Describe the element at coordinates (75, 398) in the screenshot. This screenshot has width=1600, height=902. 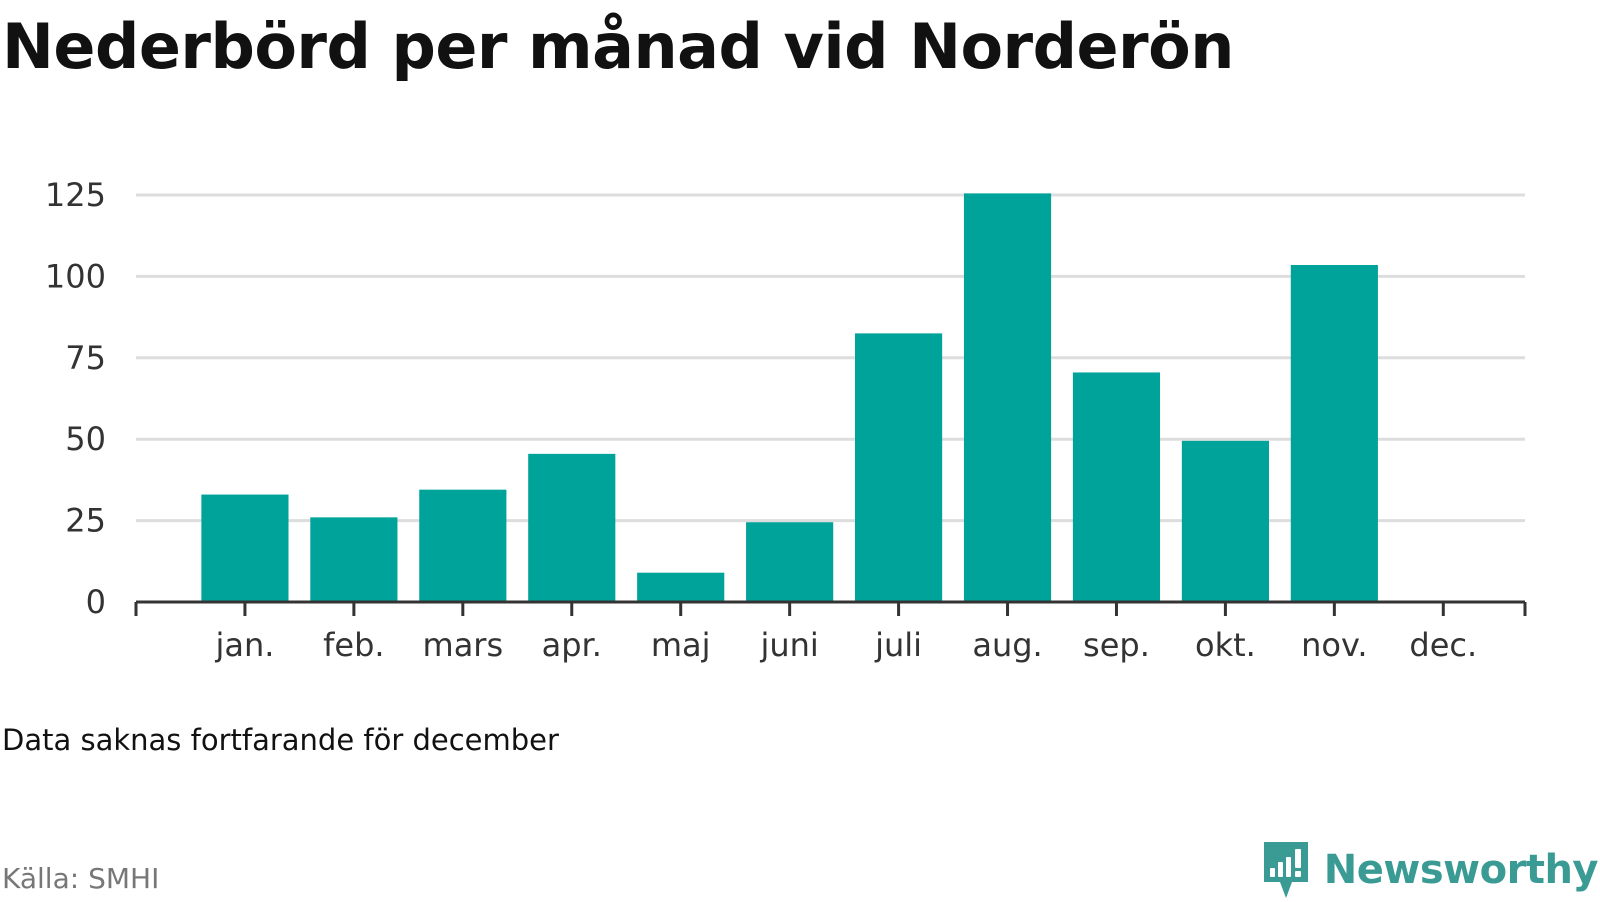
I see `y-axis-tick-labels: 0 25 50 75 100 125` at that location.